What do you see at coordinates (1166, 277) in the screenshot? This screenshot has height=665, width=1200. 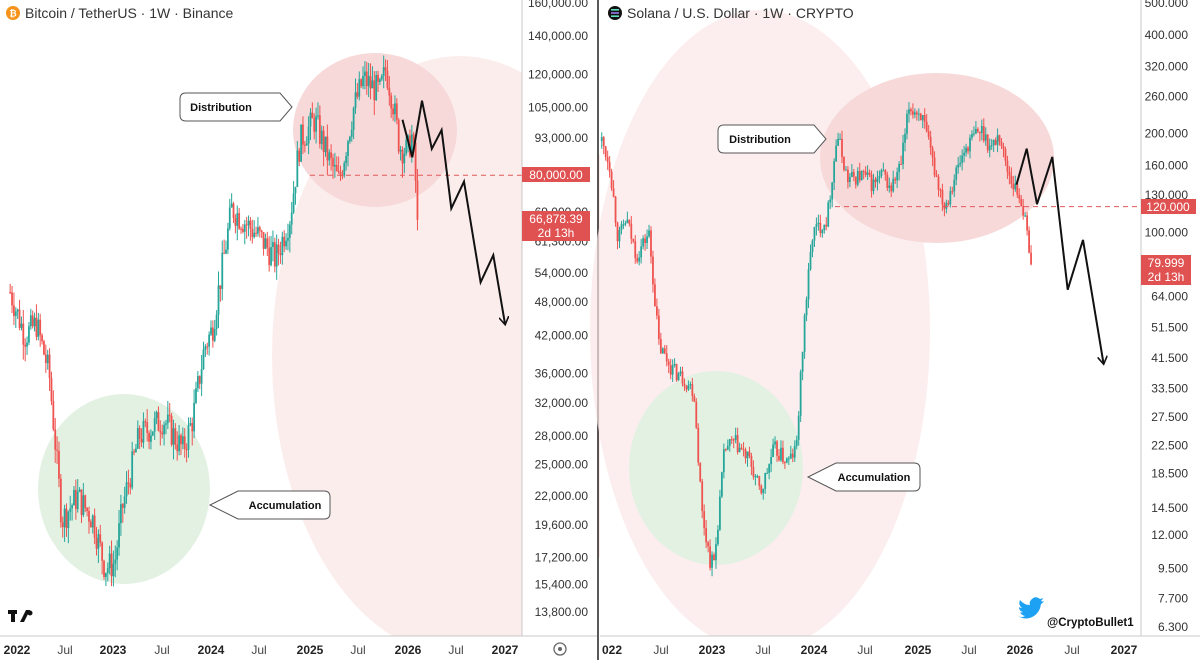 I see `svg-text: 2d 13h` at bounding box center [1166, 277].